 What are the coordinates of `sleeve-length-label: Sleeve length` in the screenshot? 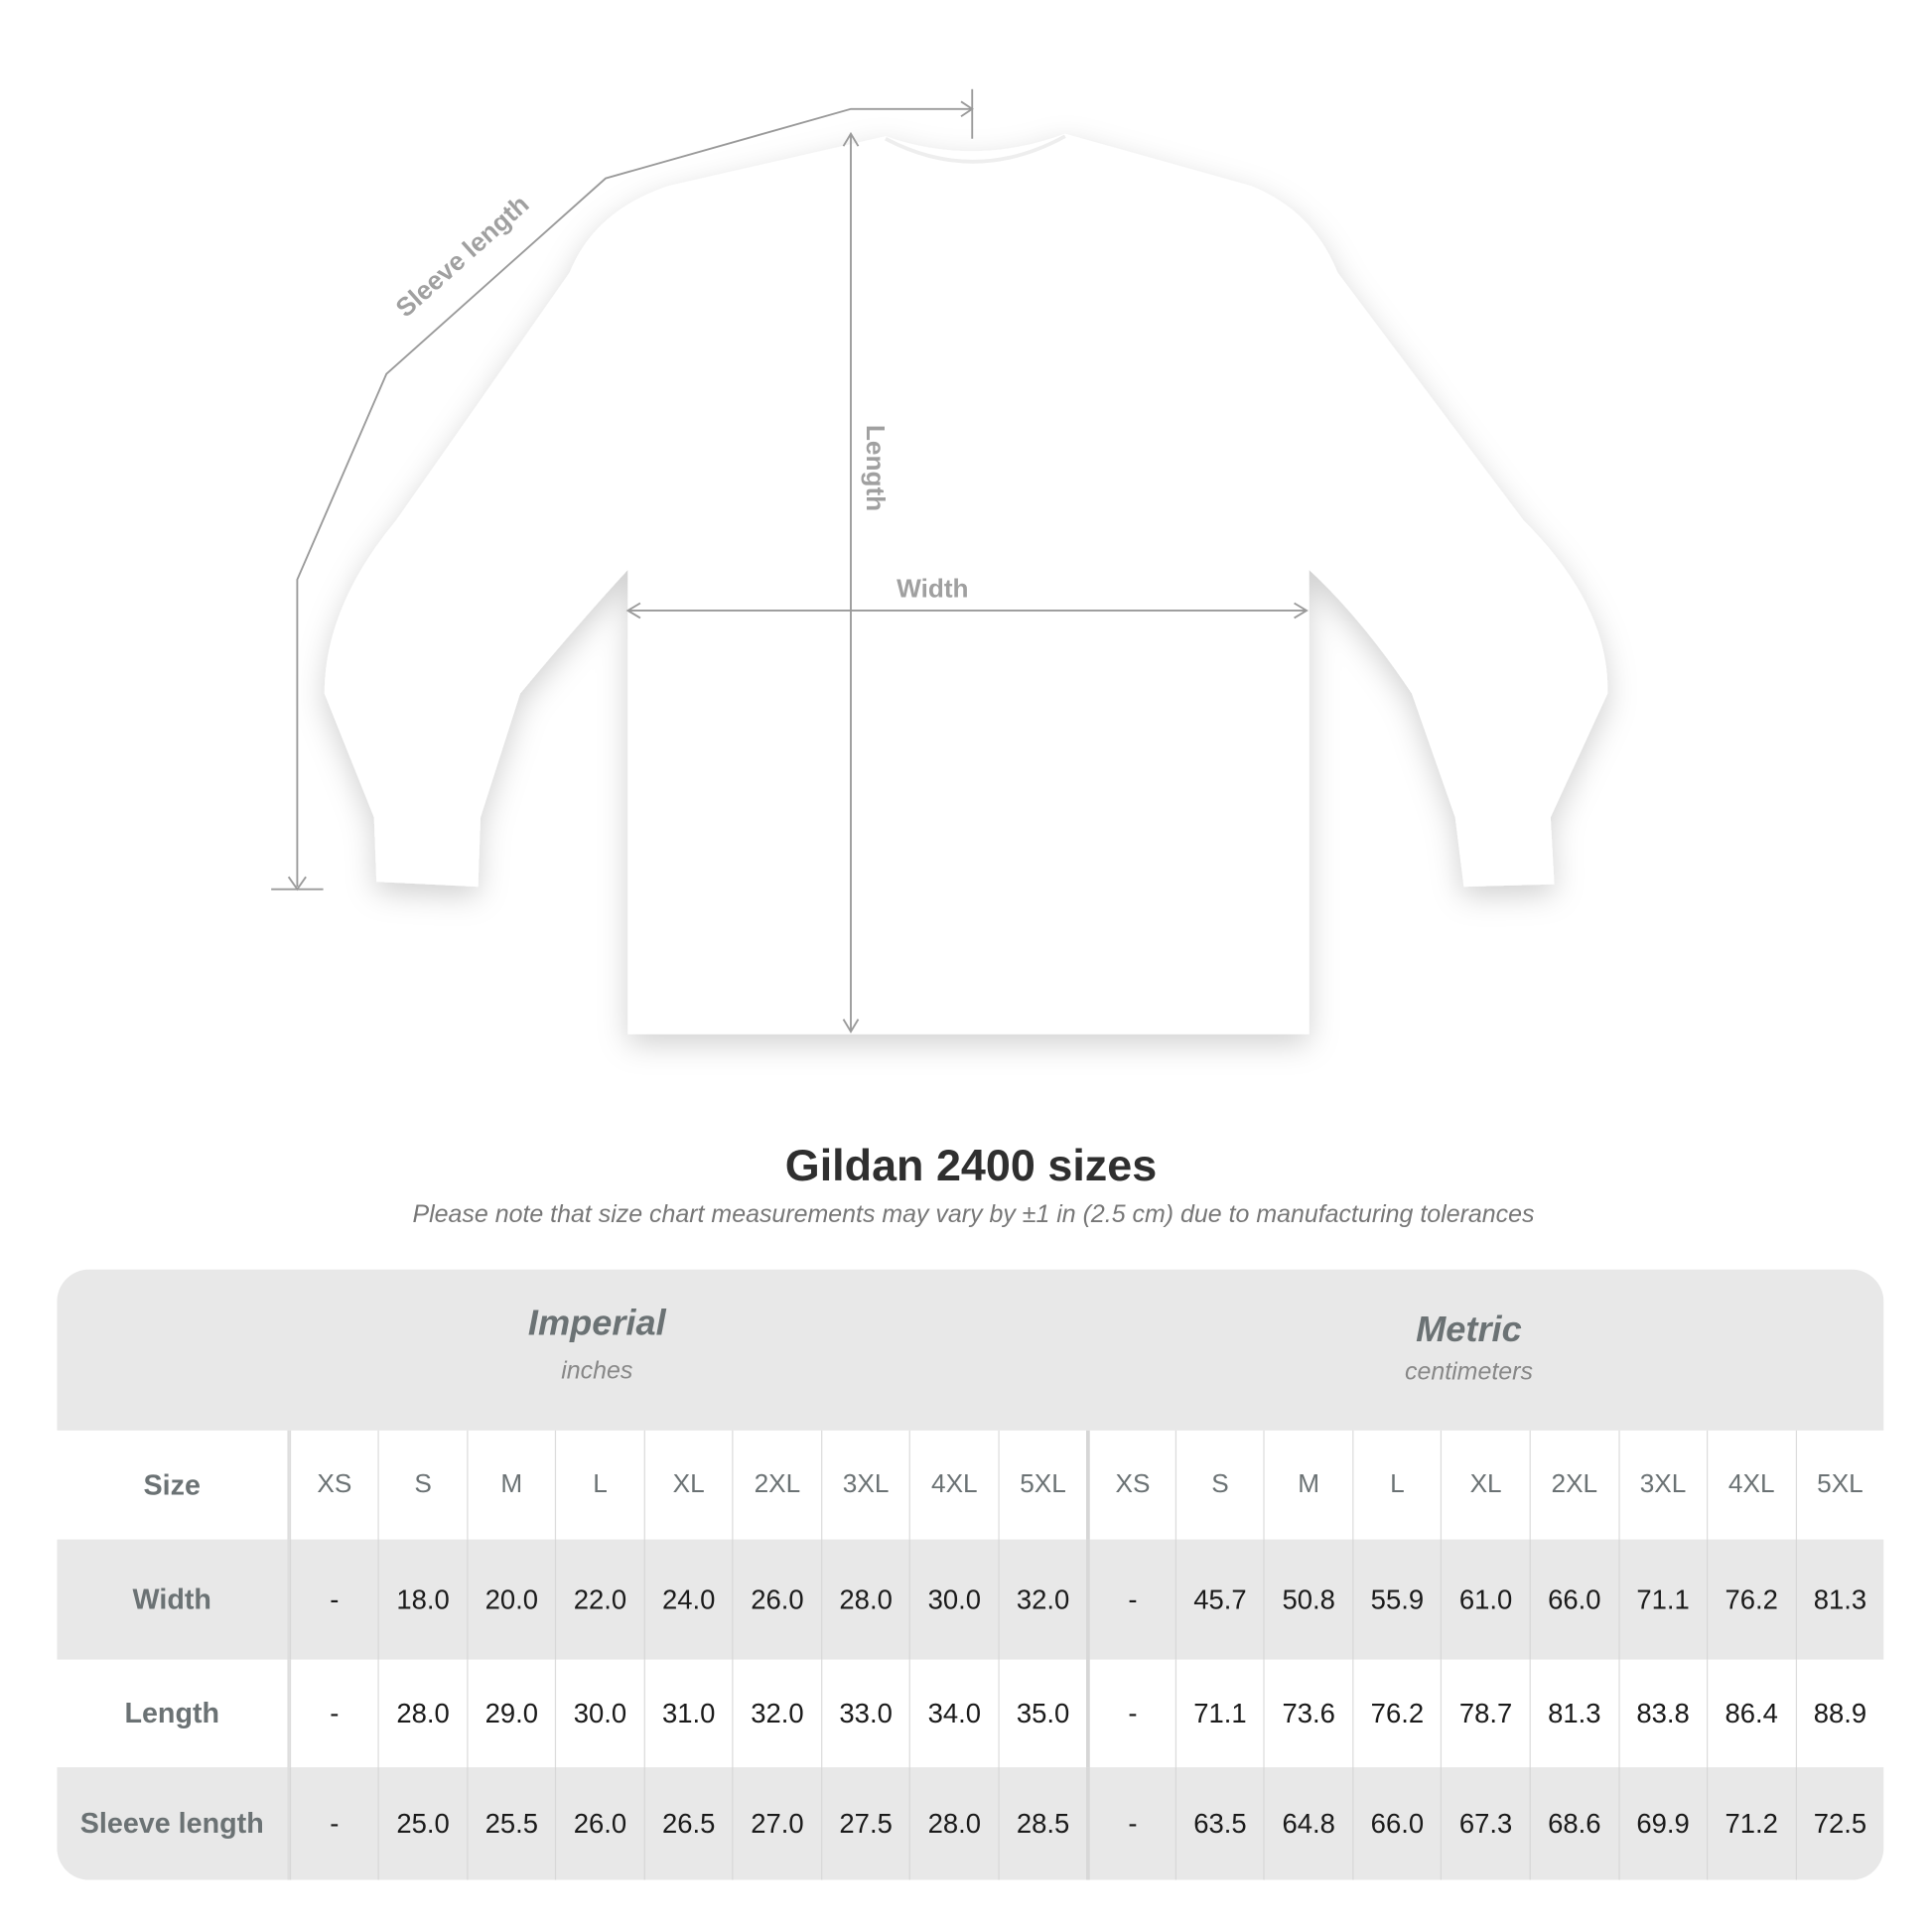 It's located at (462, 256).